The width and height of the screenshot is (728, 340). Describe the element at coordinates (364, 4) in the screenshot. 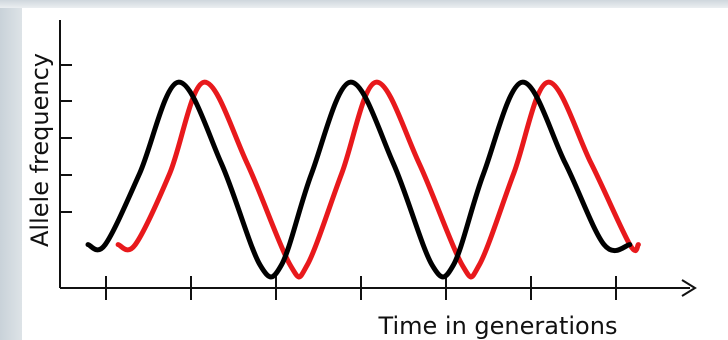

I see `top-frame-strip` at that location.